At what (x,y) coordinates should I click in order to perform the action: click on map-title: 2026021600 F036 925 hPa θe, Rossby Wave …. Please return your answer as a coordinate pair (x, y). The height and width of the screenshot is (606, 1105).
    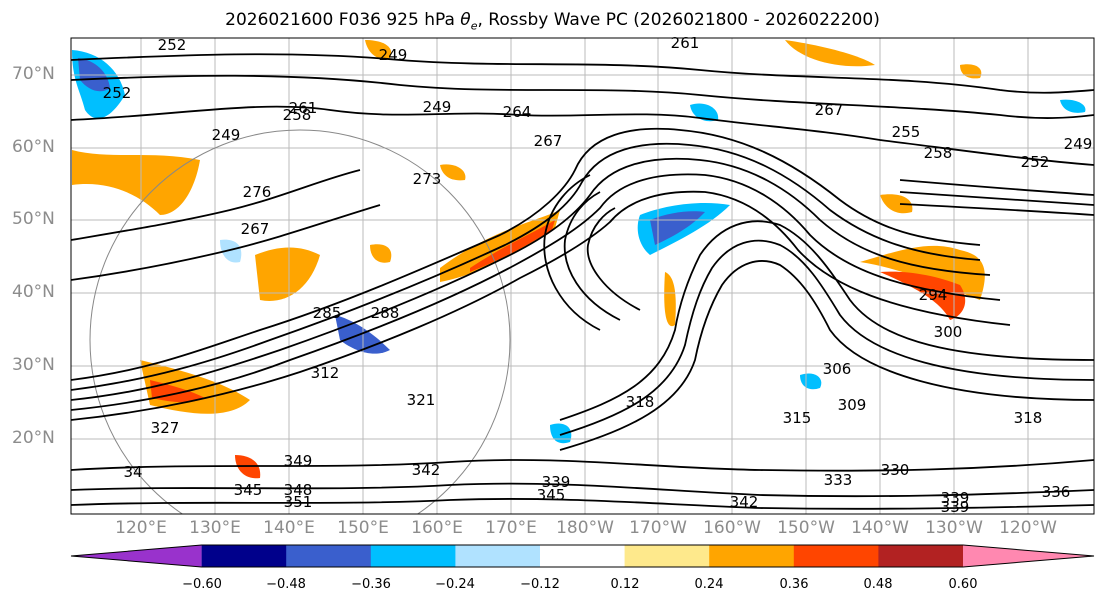
    Looking at the image, I should click on (552, 21).